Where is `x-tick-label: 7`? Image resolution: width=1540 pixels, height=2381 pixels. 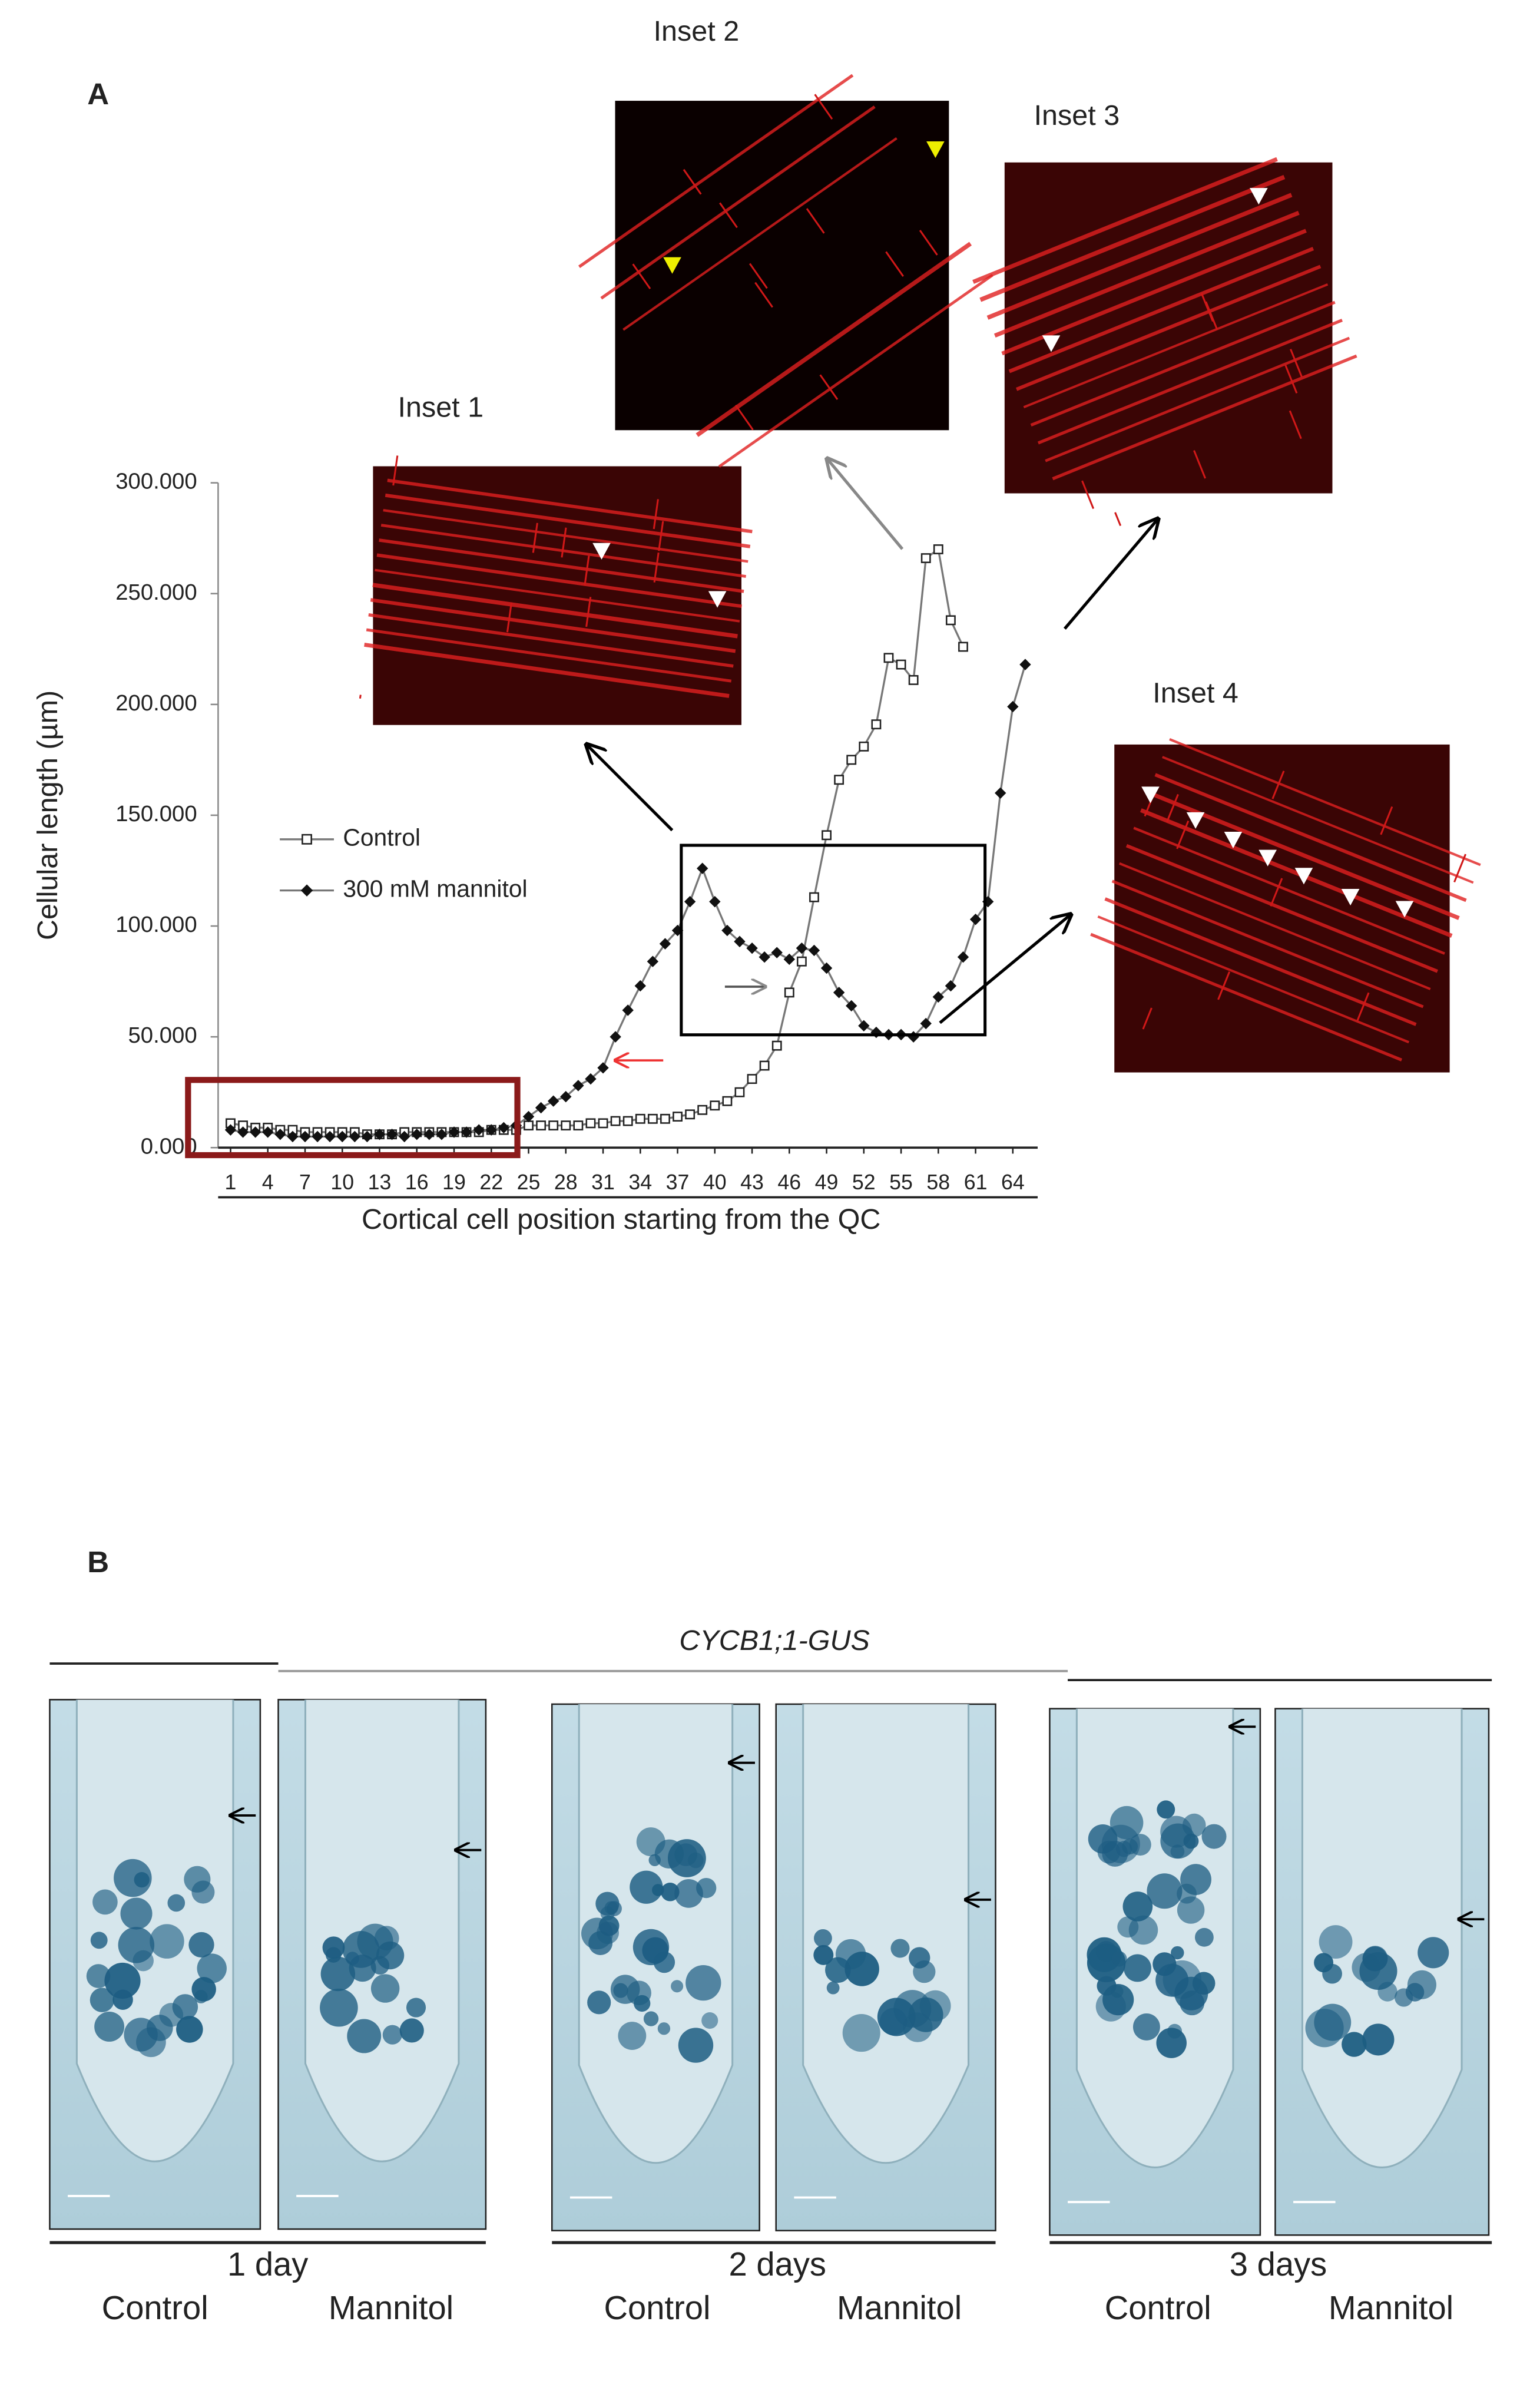 x-tick-label: 7 is located at coordinates (305, 1182).